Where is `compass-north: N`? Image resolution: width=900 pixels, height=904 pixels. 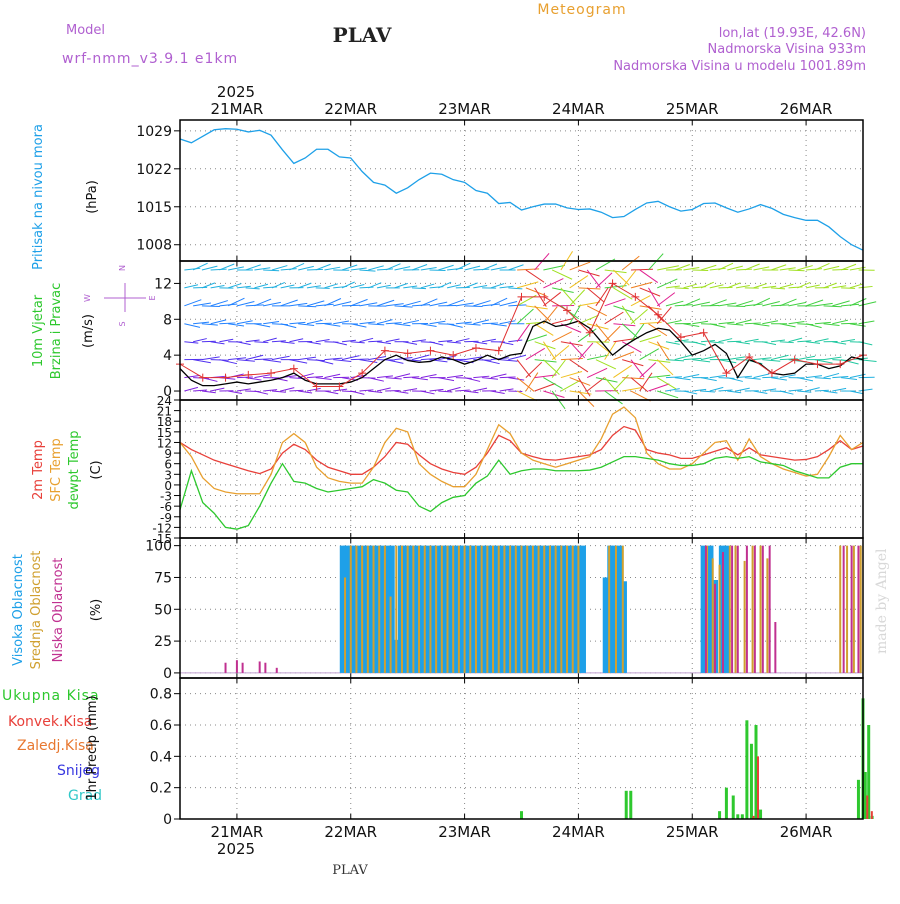 compass-north: N is located at coordinates (122, 268).